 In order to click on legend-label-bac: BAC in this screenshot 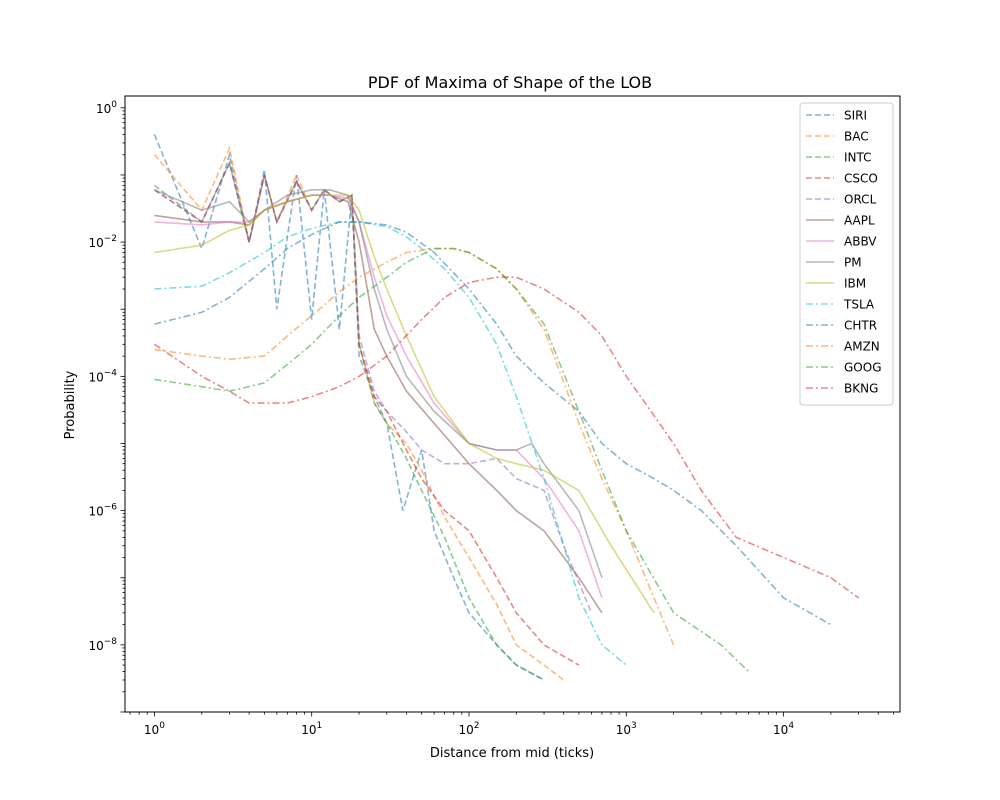, I will do `click(856, 137)`.